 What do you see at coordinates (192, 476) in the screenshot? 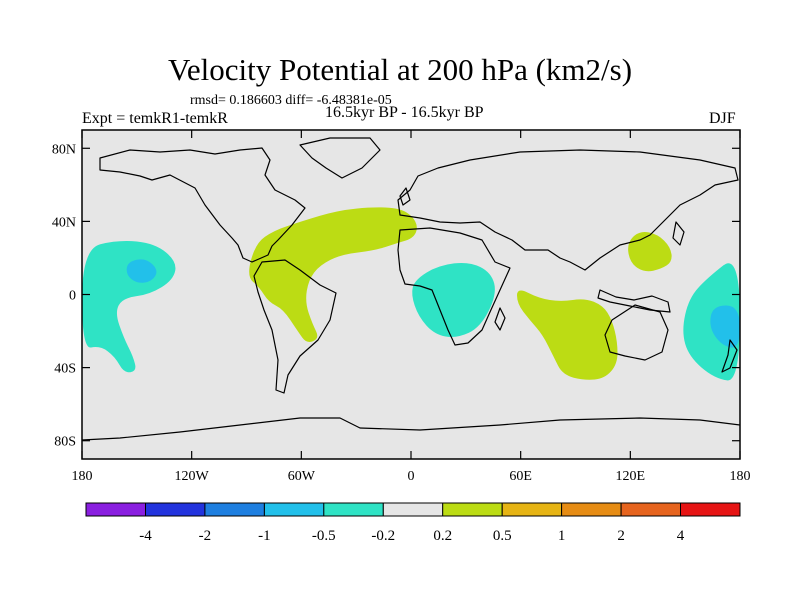
I see `x-tick-label: 120W` at bounding box center [192, 476].